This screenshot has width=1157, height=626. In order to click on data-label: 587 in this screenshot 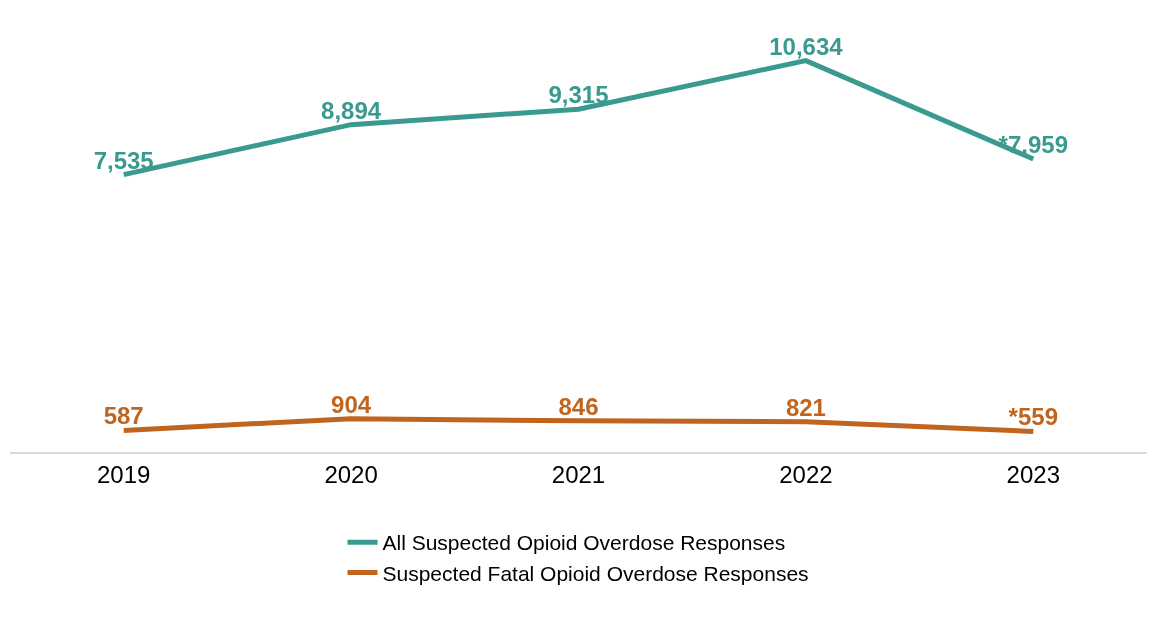, I will do `click(123, 416)`.